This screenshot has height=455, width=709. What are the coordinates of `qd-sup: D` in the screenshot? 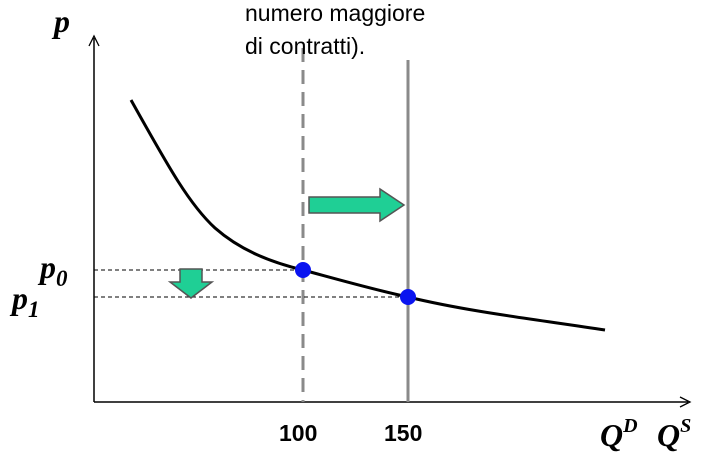 It's located at (629, 426).